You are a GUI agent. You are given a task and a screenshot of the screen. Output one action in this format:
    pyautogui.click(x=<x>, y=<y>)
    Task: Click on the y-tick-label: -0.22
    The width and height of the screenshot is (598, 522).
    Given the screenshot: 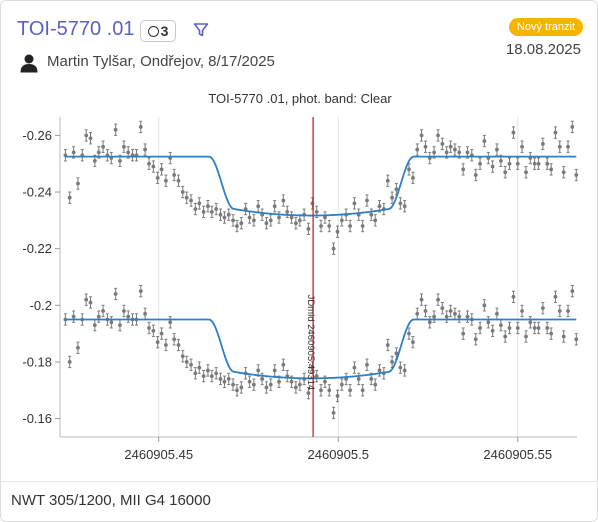 What is the action you would take?
    pyautogui.click(x=37, y=248)
    